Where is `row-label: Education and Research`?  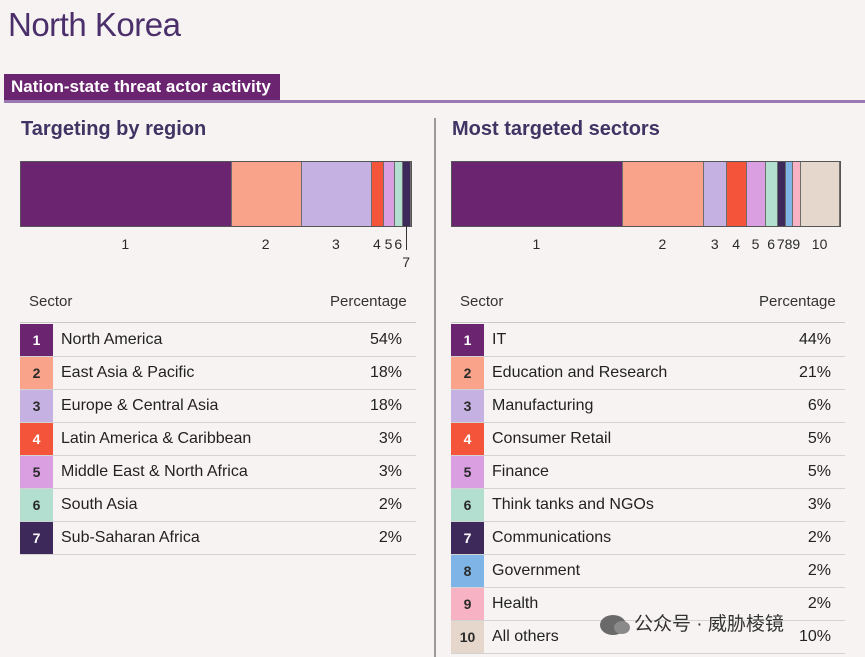
row-label: Education and Research is located at coordinates (580, 372).